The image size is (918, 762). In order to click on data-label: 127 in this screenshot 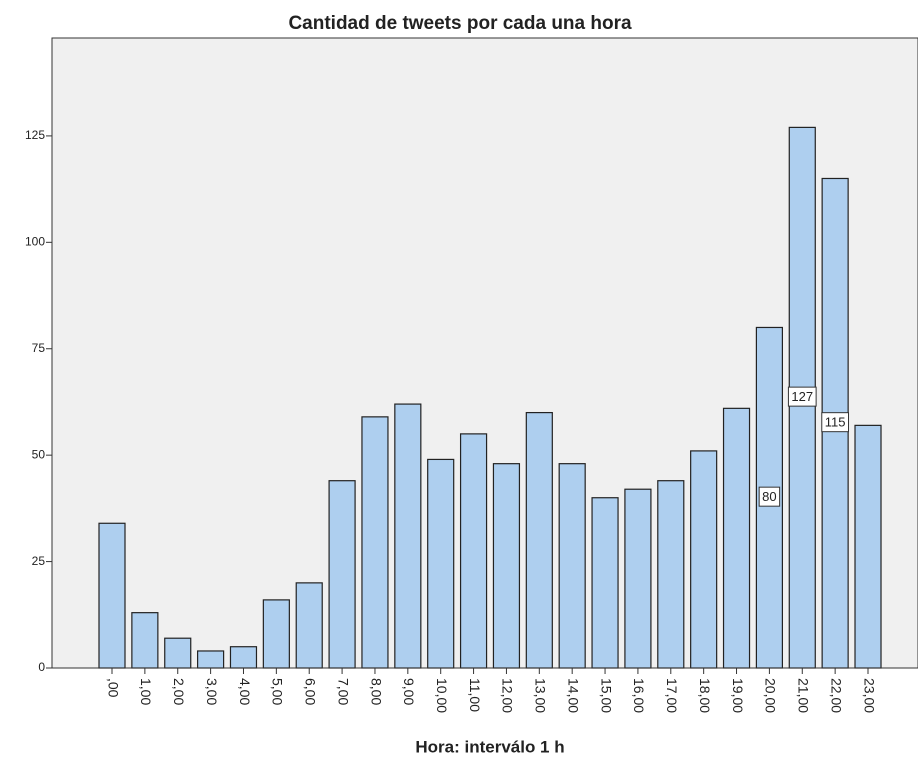, I will do `click(802, 396)`.